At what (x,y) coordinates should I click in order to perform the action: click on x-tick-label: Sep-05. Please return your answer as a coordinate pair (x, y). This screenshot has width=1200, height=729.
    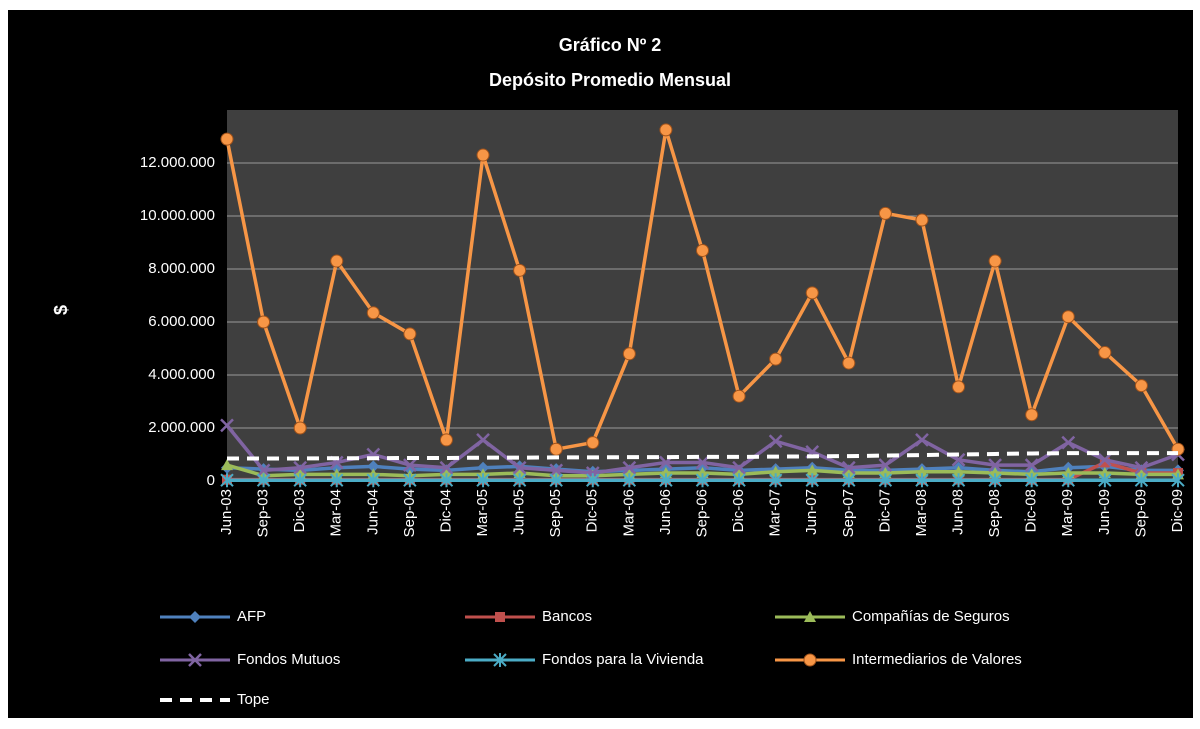
    Looking at the image, I should click on (555, 513).